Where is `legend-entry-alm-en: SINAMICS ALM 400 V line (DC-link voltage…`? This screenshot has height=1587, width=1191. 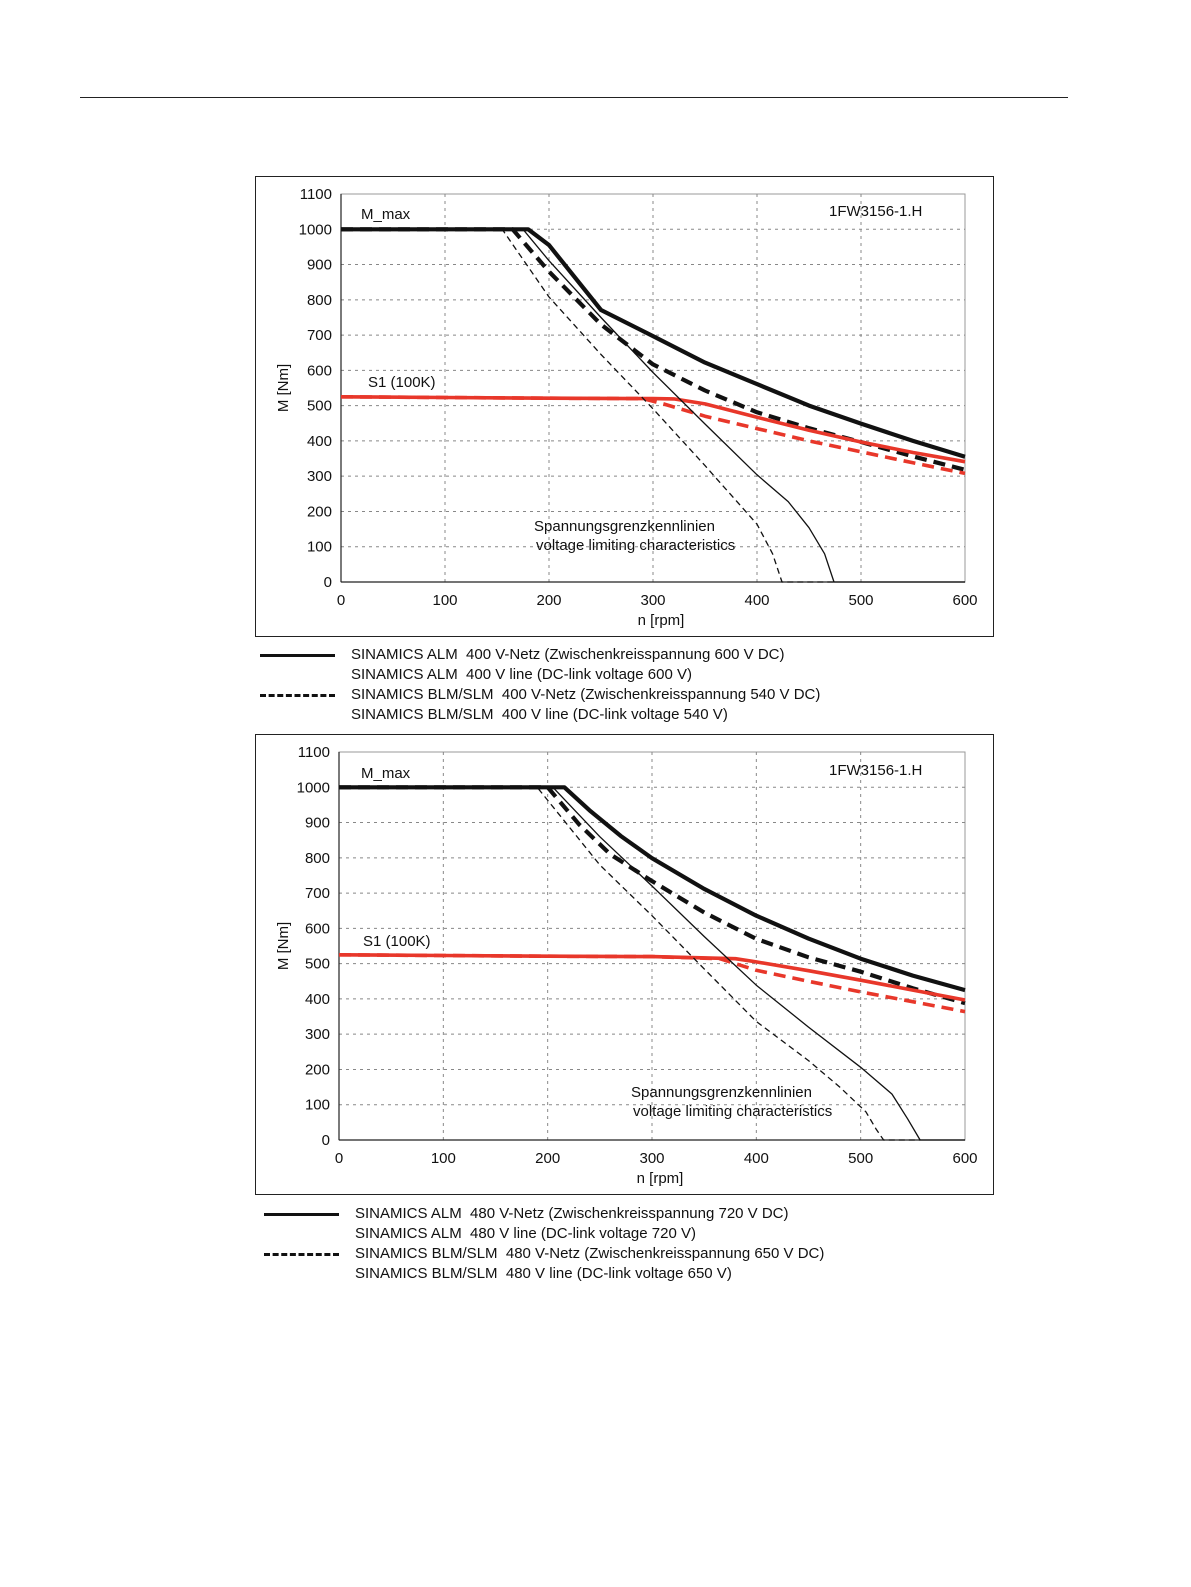 legend-entry-alm-en: SINAMICS ALM 400 V line (DC-link voltage… is located at coordinates (620, 675).